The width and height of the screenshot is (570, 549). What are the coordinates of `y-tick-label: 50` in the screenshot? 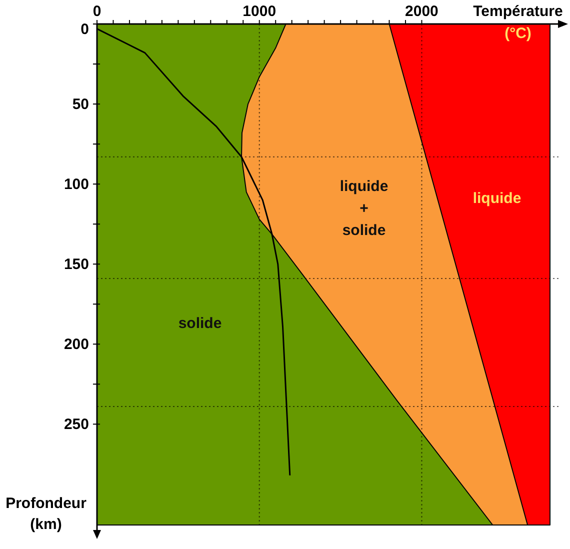 It's located at (80, 105).